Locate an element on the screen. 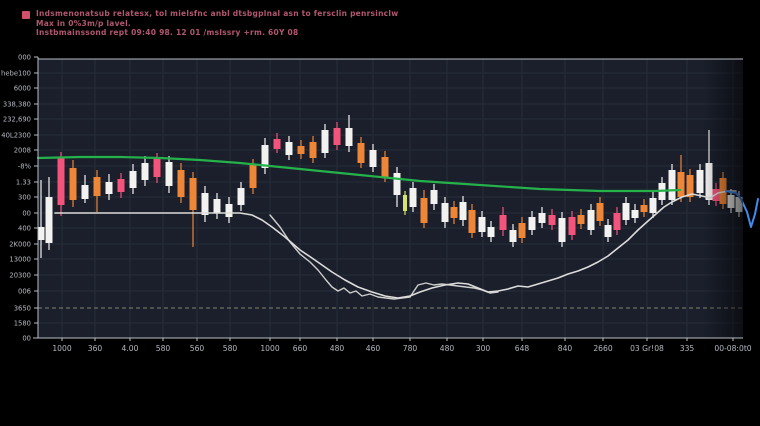 The width and height of the screenshot is (760, 426). svg-text: 1580 is located at coordinates (22, 323).